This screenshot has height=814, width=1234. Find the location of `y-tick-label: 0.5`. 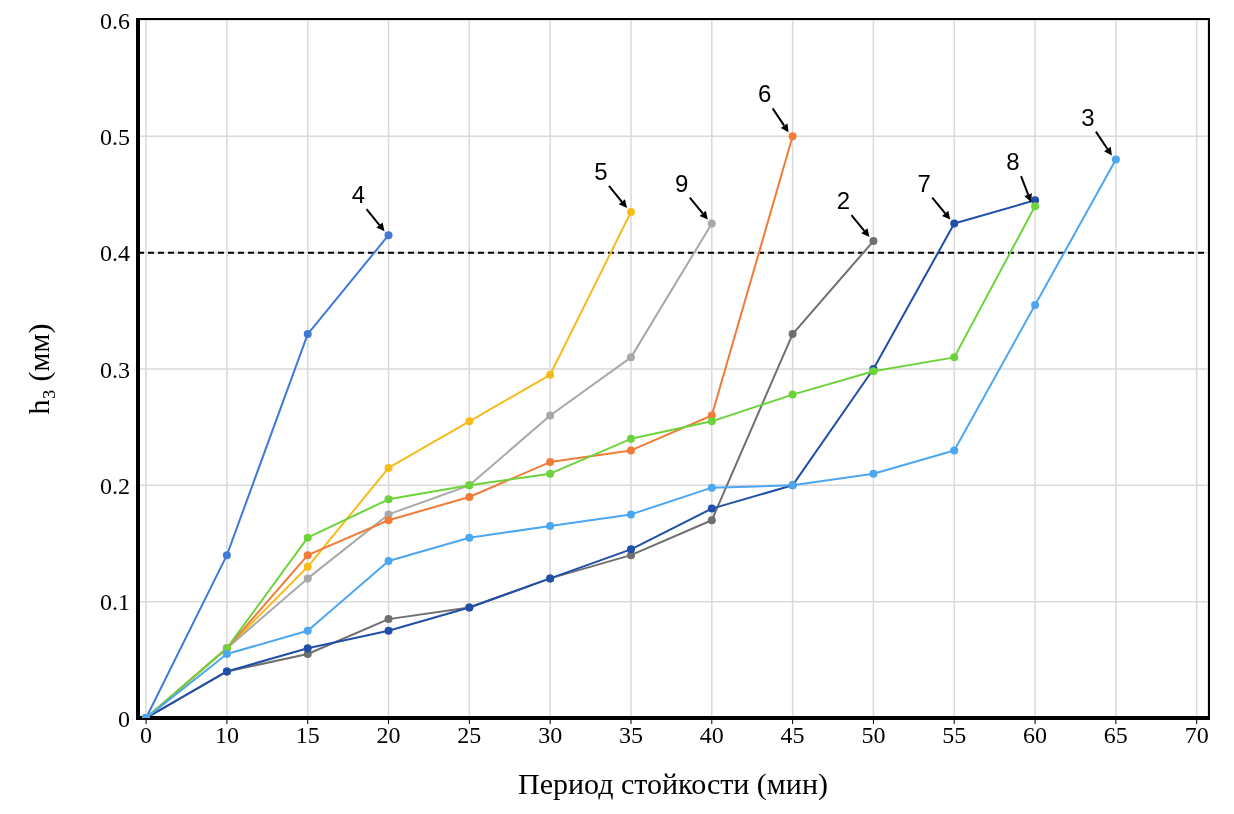

y-tick-label: 0.5 is located at coordinates (115, 136).